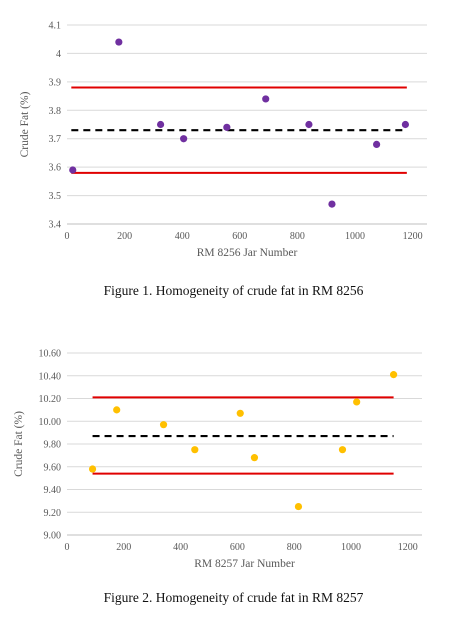  Describe the element at coordinates (50, 376) in the screenshot. I see `y-tick-label: 10.40` at that location.